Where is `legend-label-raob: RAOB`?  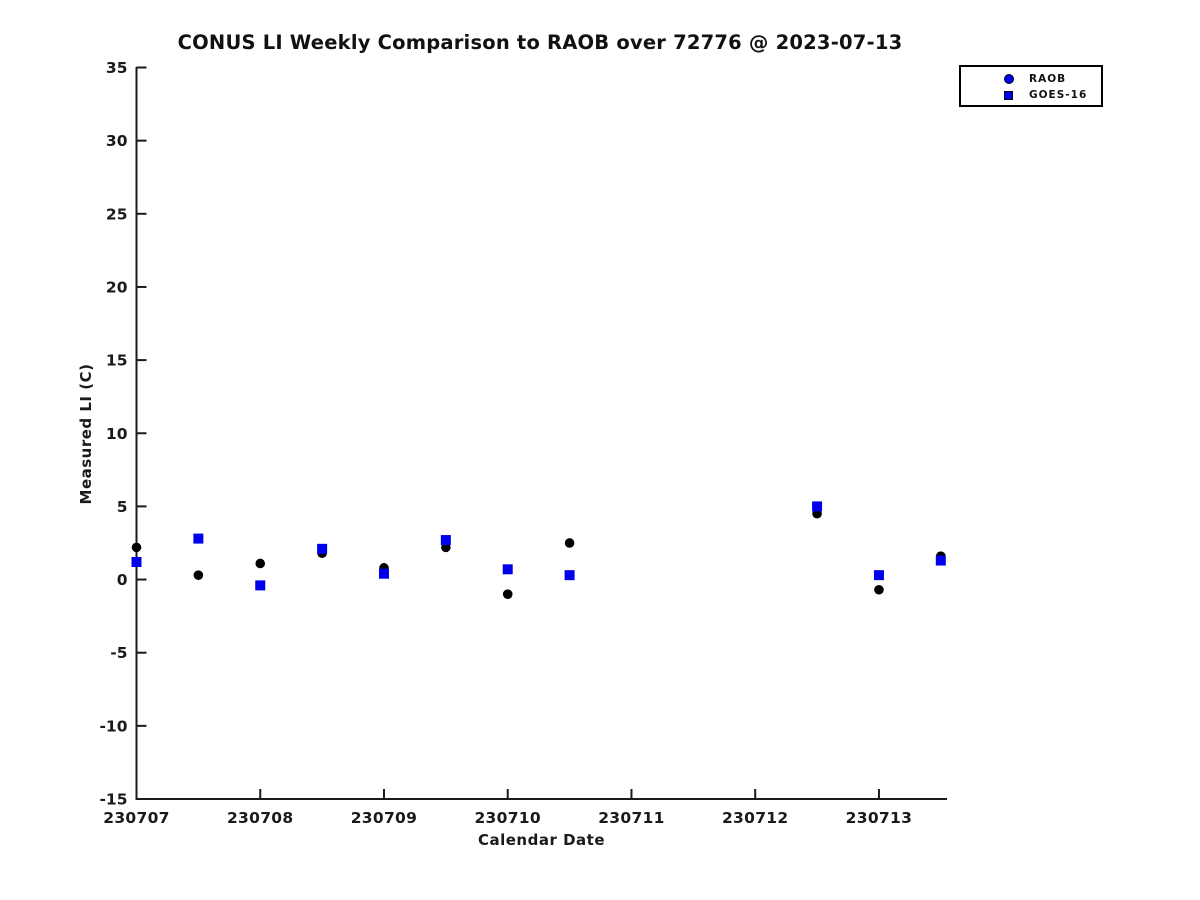 legend-label-raob: RAOB is located at coordinates (1048, 79).